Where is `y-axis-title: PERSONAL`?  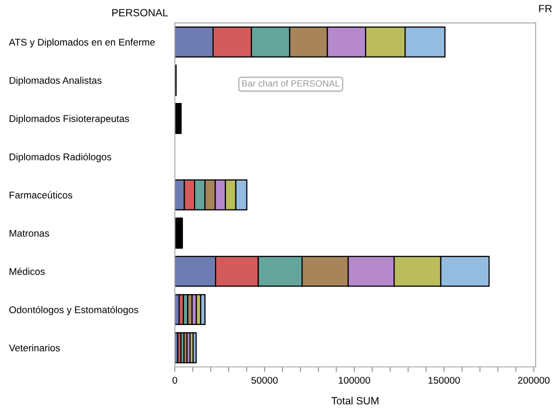 y-axis-title: PERSONAL is located at coordinates (140, 12).